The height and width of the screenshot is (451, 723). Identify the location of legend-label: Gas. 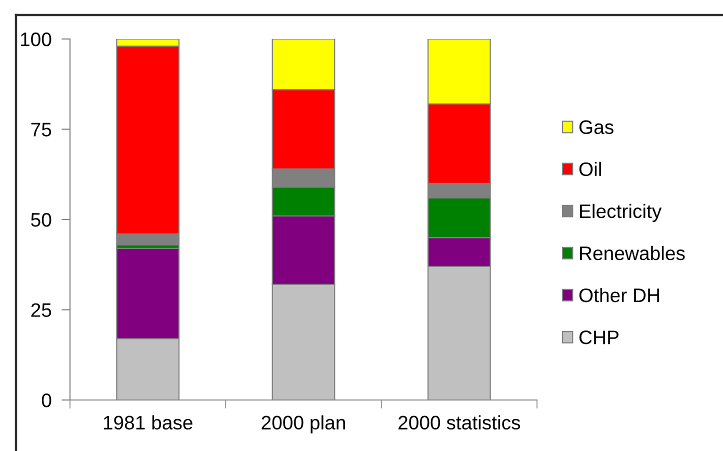
(596, 127).